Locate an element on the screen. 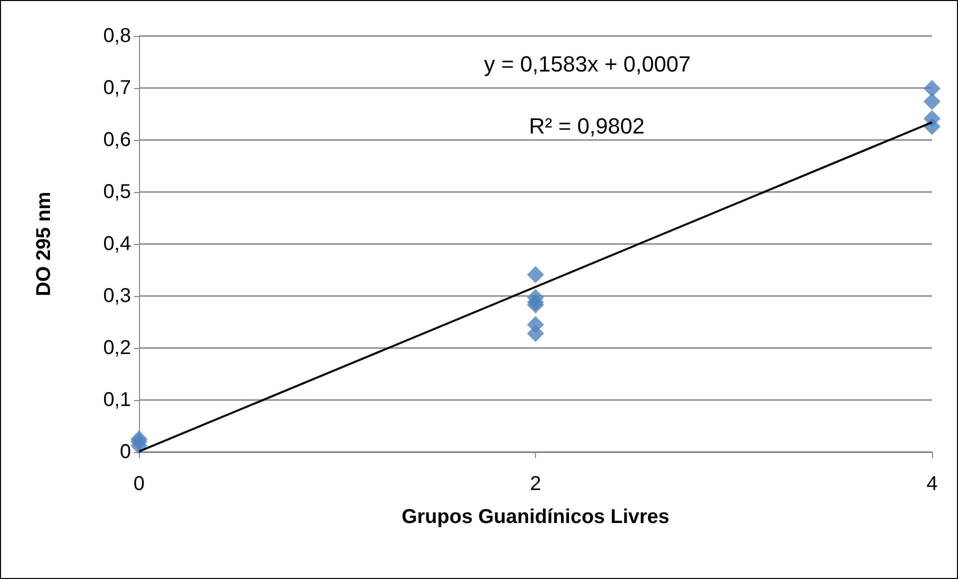 This screenshot has height=579, width=958. y-tick-label: 0,5 is located at coordinates (117, 192).